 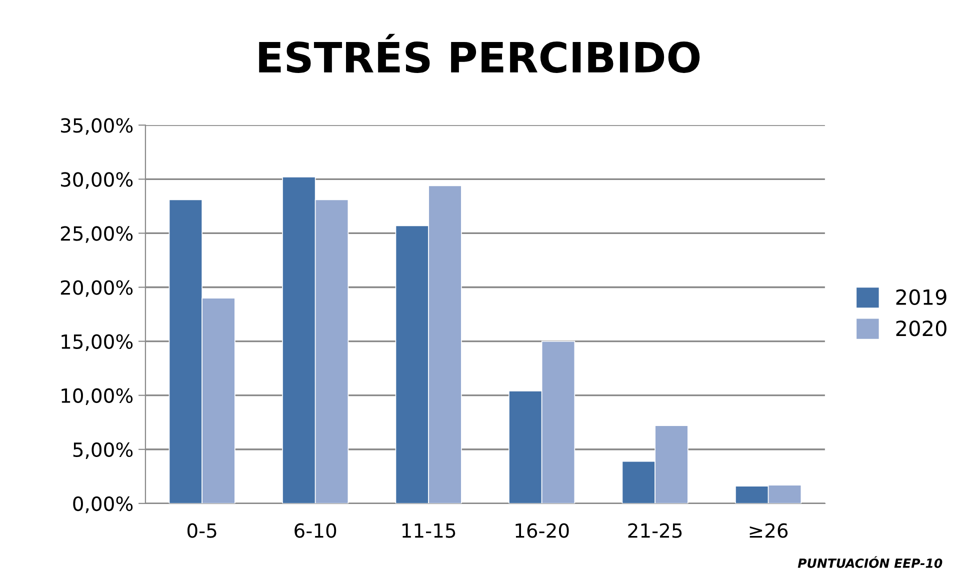 What do you see at coordinates (201, 530) in the screenshot?
I see `x-tick-label: 0-5` at bounding box center [201, 530].